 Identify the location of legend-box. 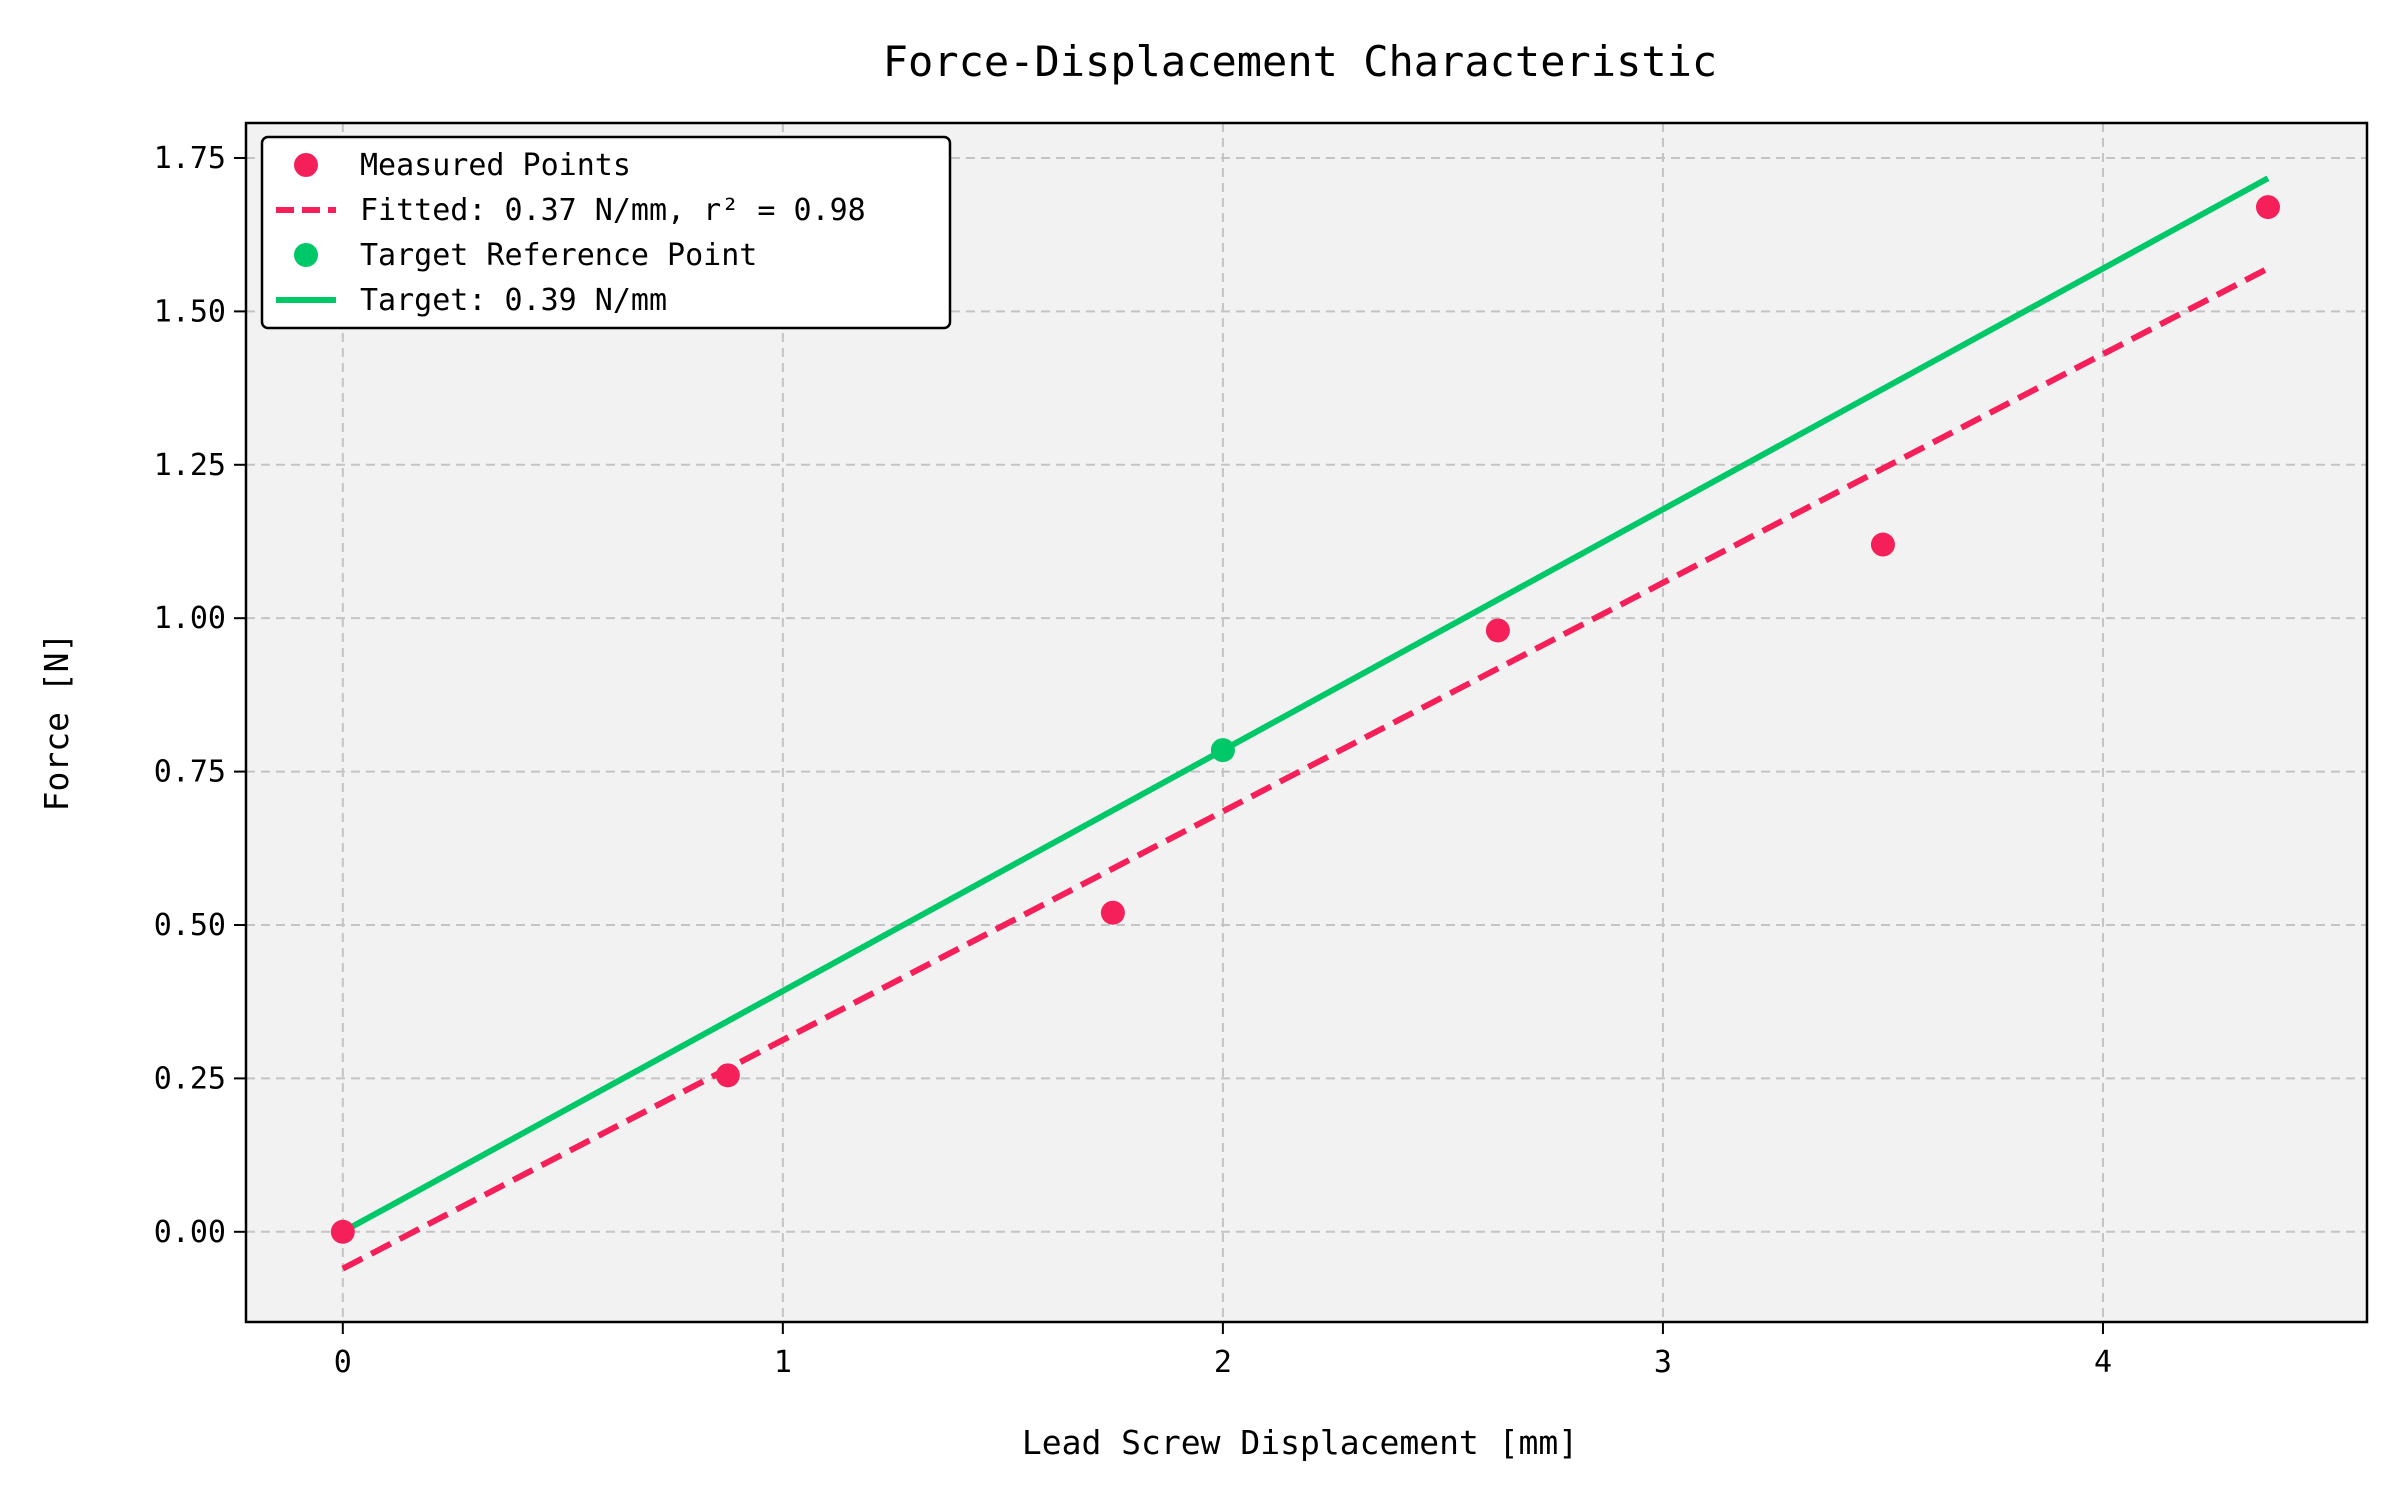
(606, 232).